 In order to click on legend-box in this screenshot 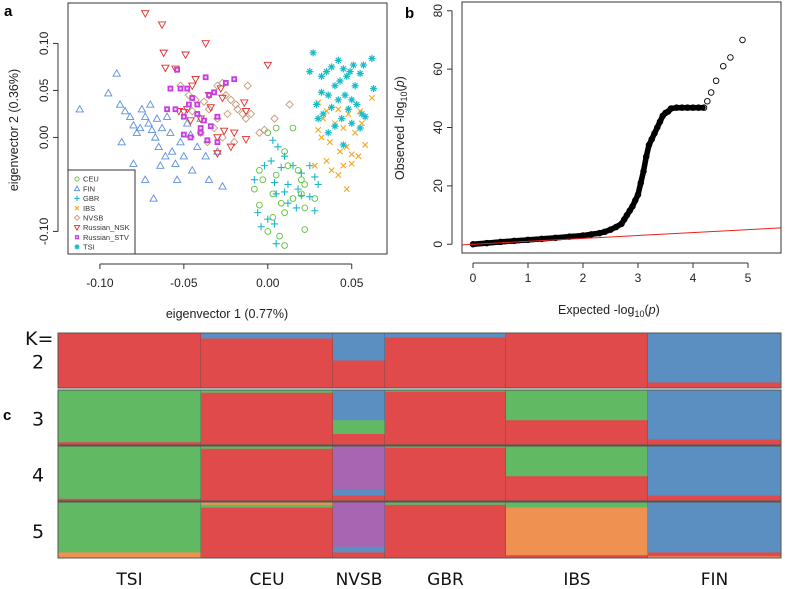, I will do `click(101, 212)`.